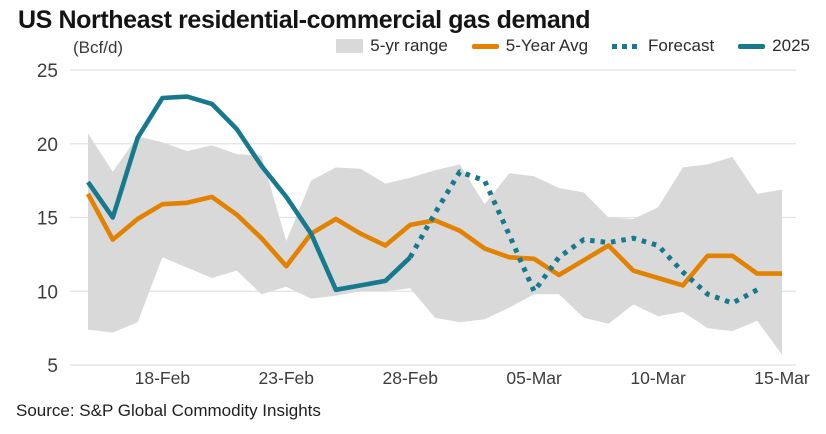  Describe the element at coordinates (534, 378) in the screenshot. I see `x-tick-label: 05-Mar` at that location.